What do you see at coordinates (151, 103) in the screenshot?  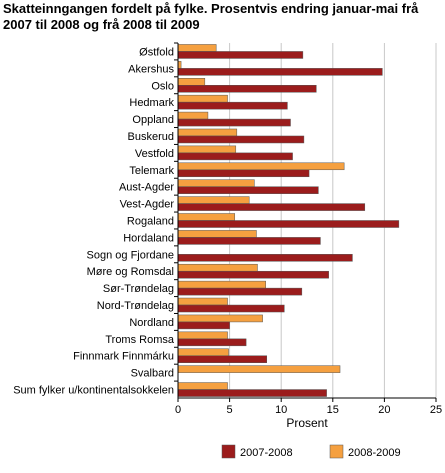 I see `category-label: Hedmark` at bounding box center [151, 103].